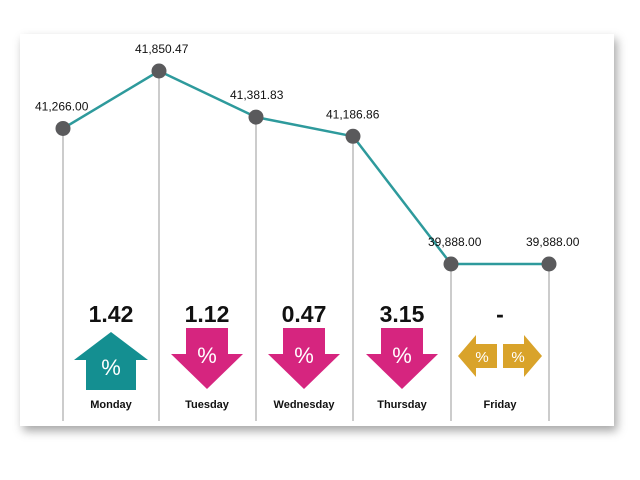 The width and height of the screenshot is (640, 480). Describe the element at coordinates (207, 314) in the screenshot. I see `change-value: 1.12` at that location.